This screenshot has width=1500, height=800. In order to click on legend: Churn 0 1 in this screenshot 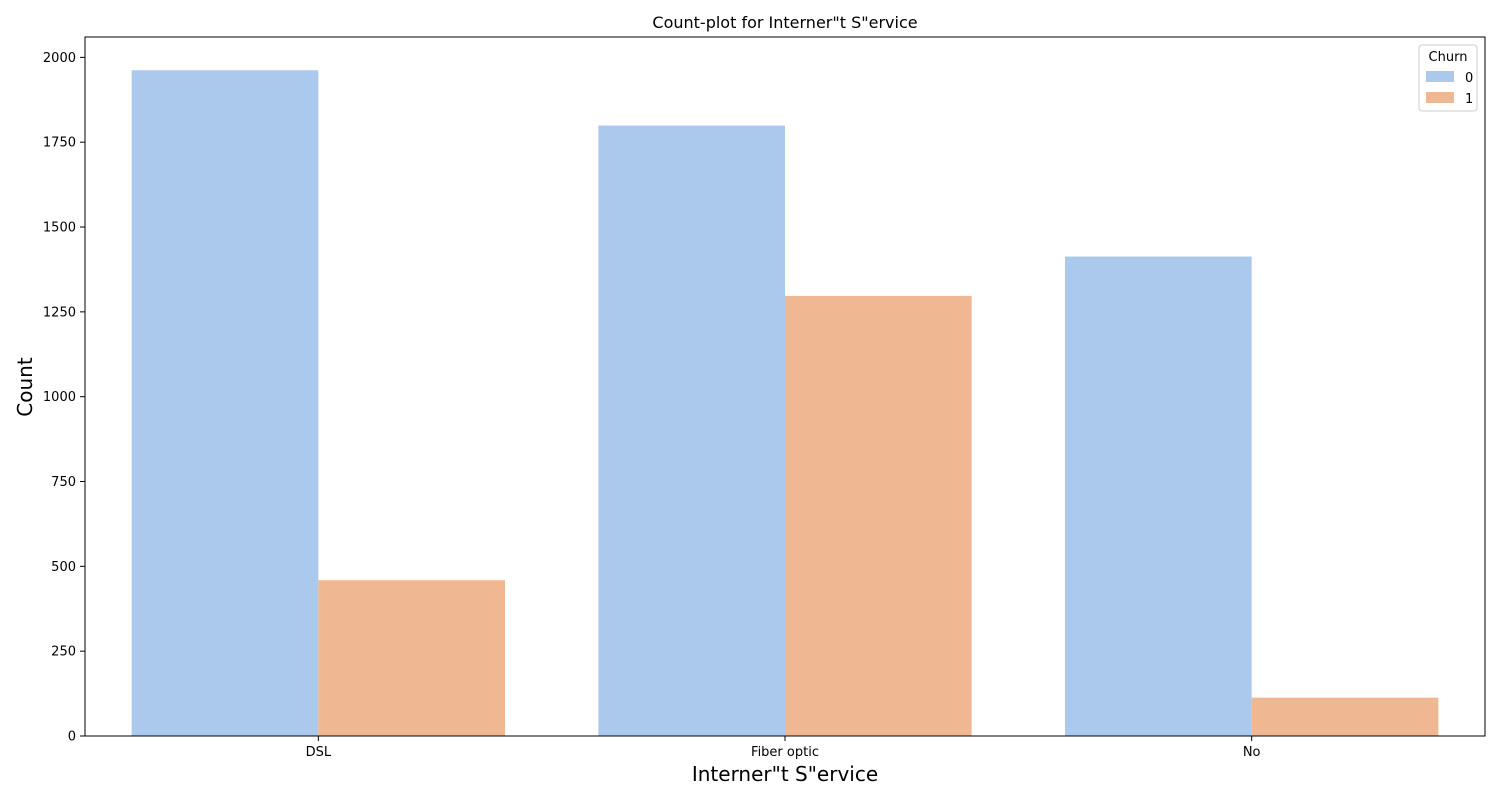, I will do `click(1448, 78)`.